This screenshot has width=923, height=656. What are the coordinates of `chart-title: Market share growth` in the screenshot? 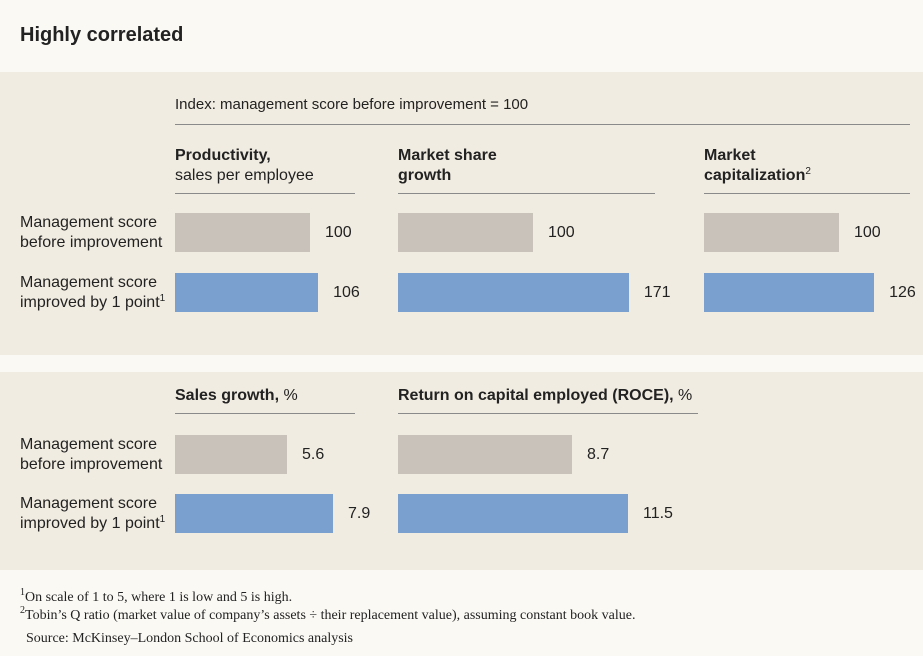 It's located at (463, 166).